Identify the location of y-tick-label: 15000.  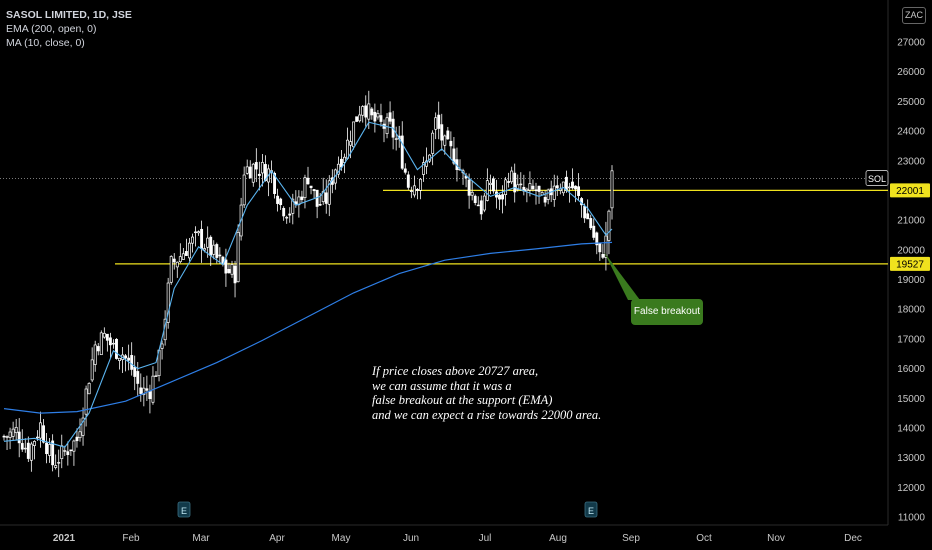
(911, 399).